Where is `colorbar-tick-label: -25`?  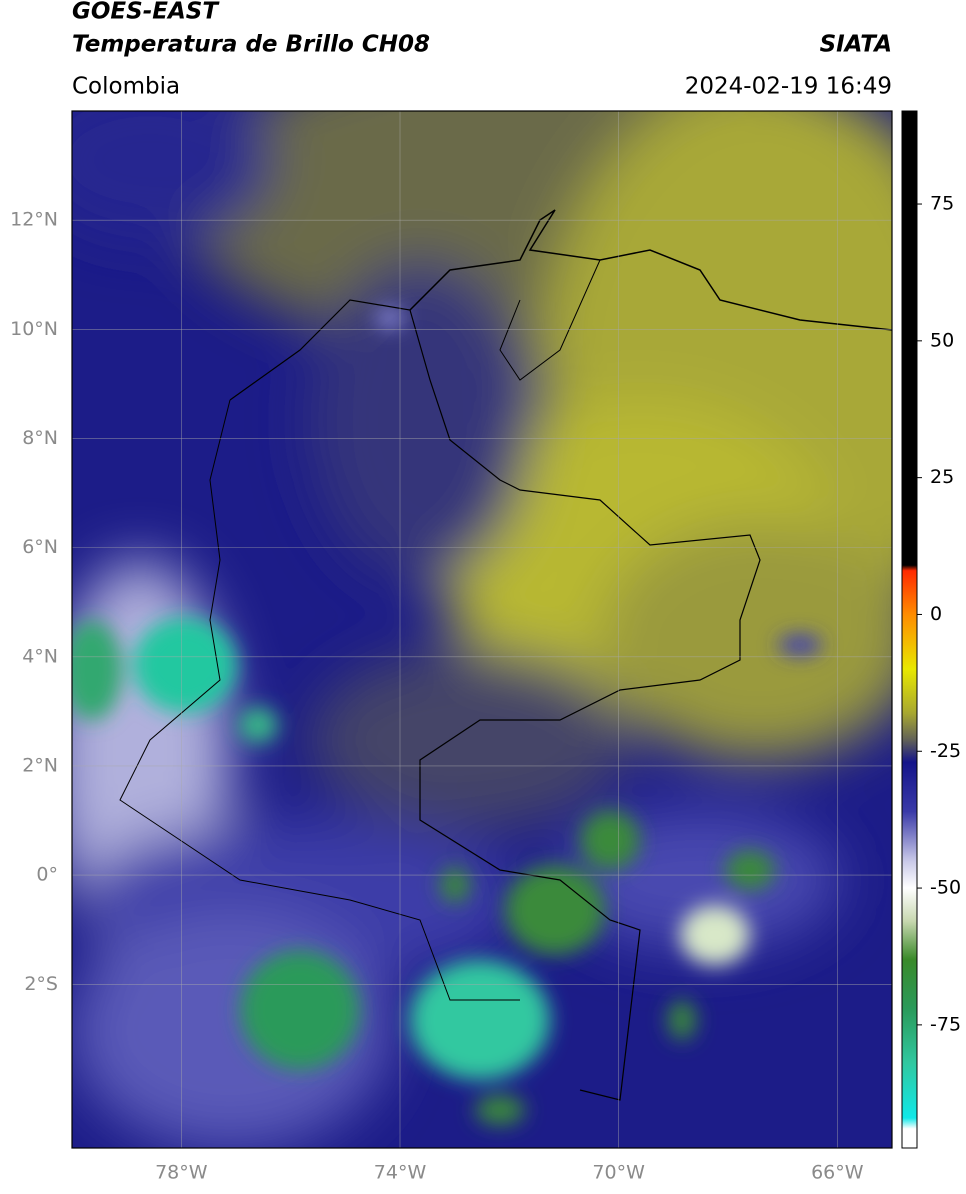
colorbar-tick-label: -25 is located at coordinates (945, 751).